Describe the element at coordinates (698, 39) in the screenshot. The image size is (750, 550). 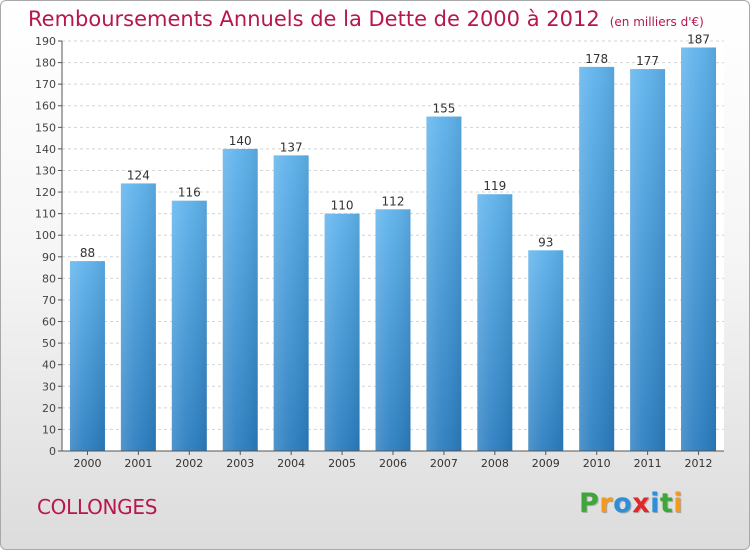
I see `data-label-2012: 187` at that location.